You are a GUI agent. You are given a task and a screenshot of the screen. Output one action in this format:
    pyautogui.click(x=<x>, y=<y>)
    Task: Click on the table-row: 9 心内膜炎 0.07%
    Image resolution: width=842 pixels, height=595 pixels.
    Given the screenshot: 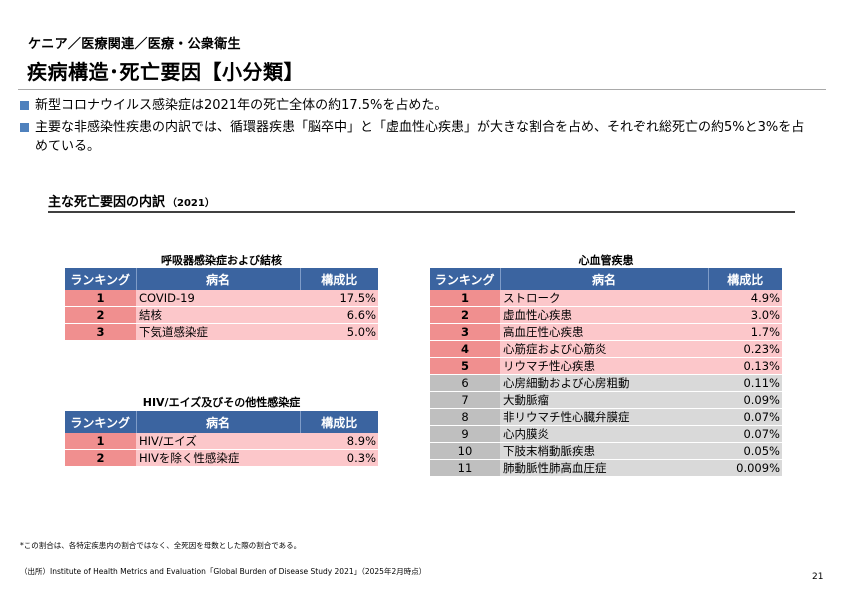 What is the action you would take?
    pyautogui.click(x=606, y=434)
    